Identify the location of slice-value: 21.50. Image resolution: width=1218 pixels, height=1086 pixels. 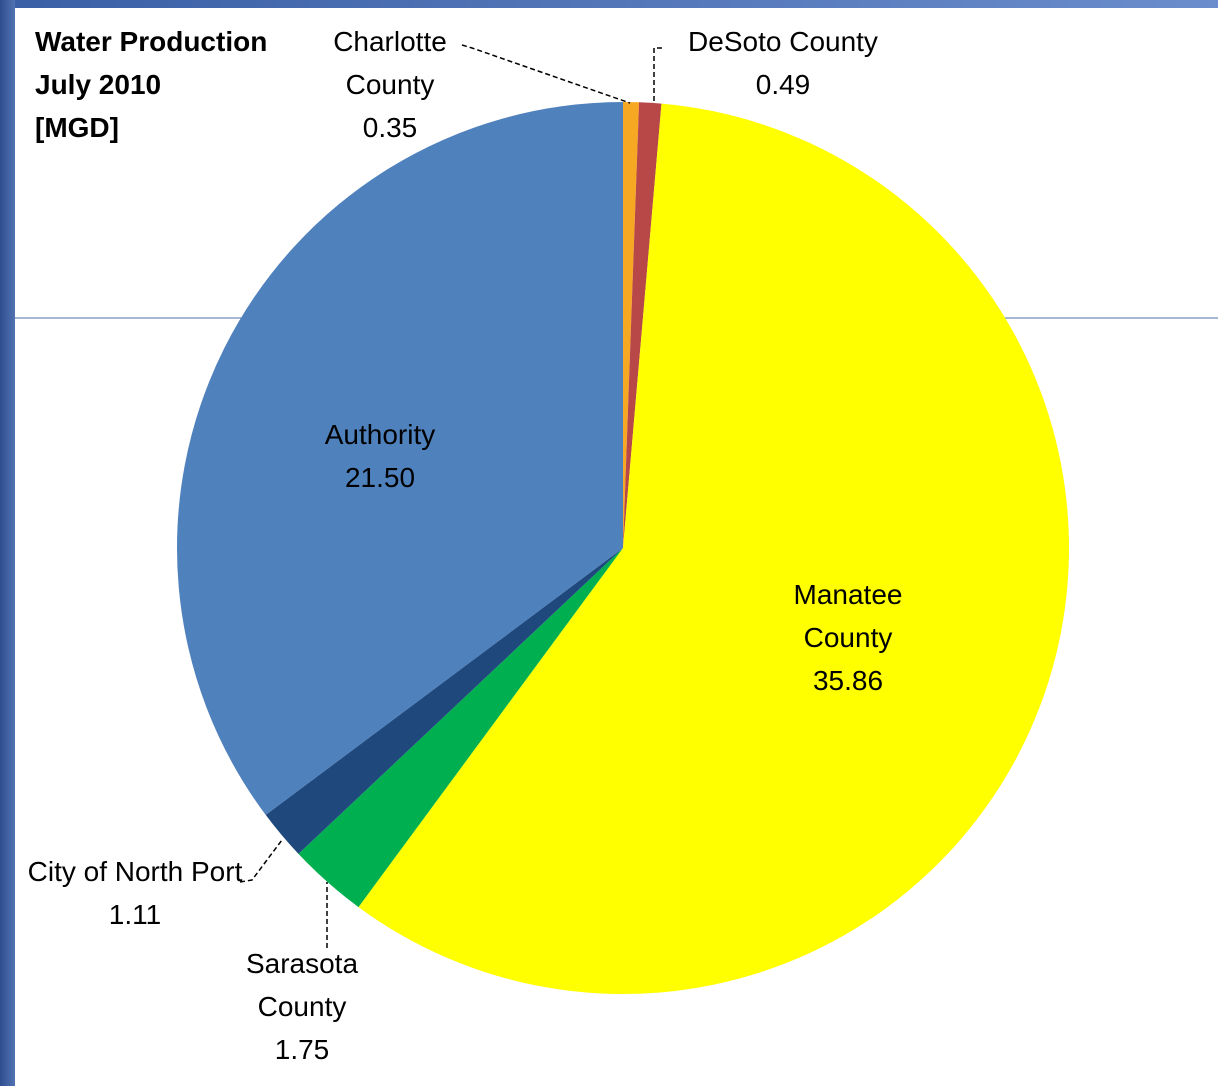
(380, 477).